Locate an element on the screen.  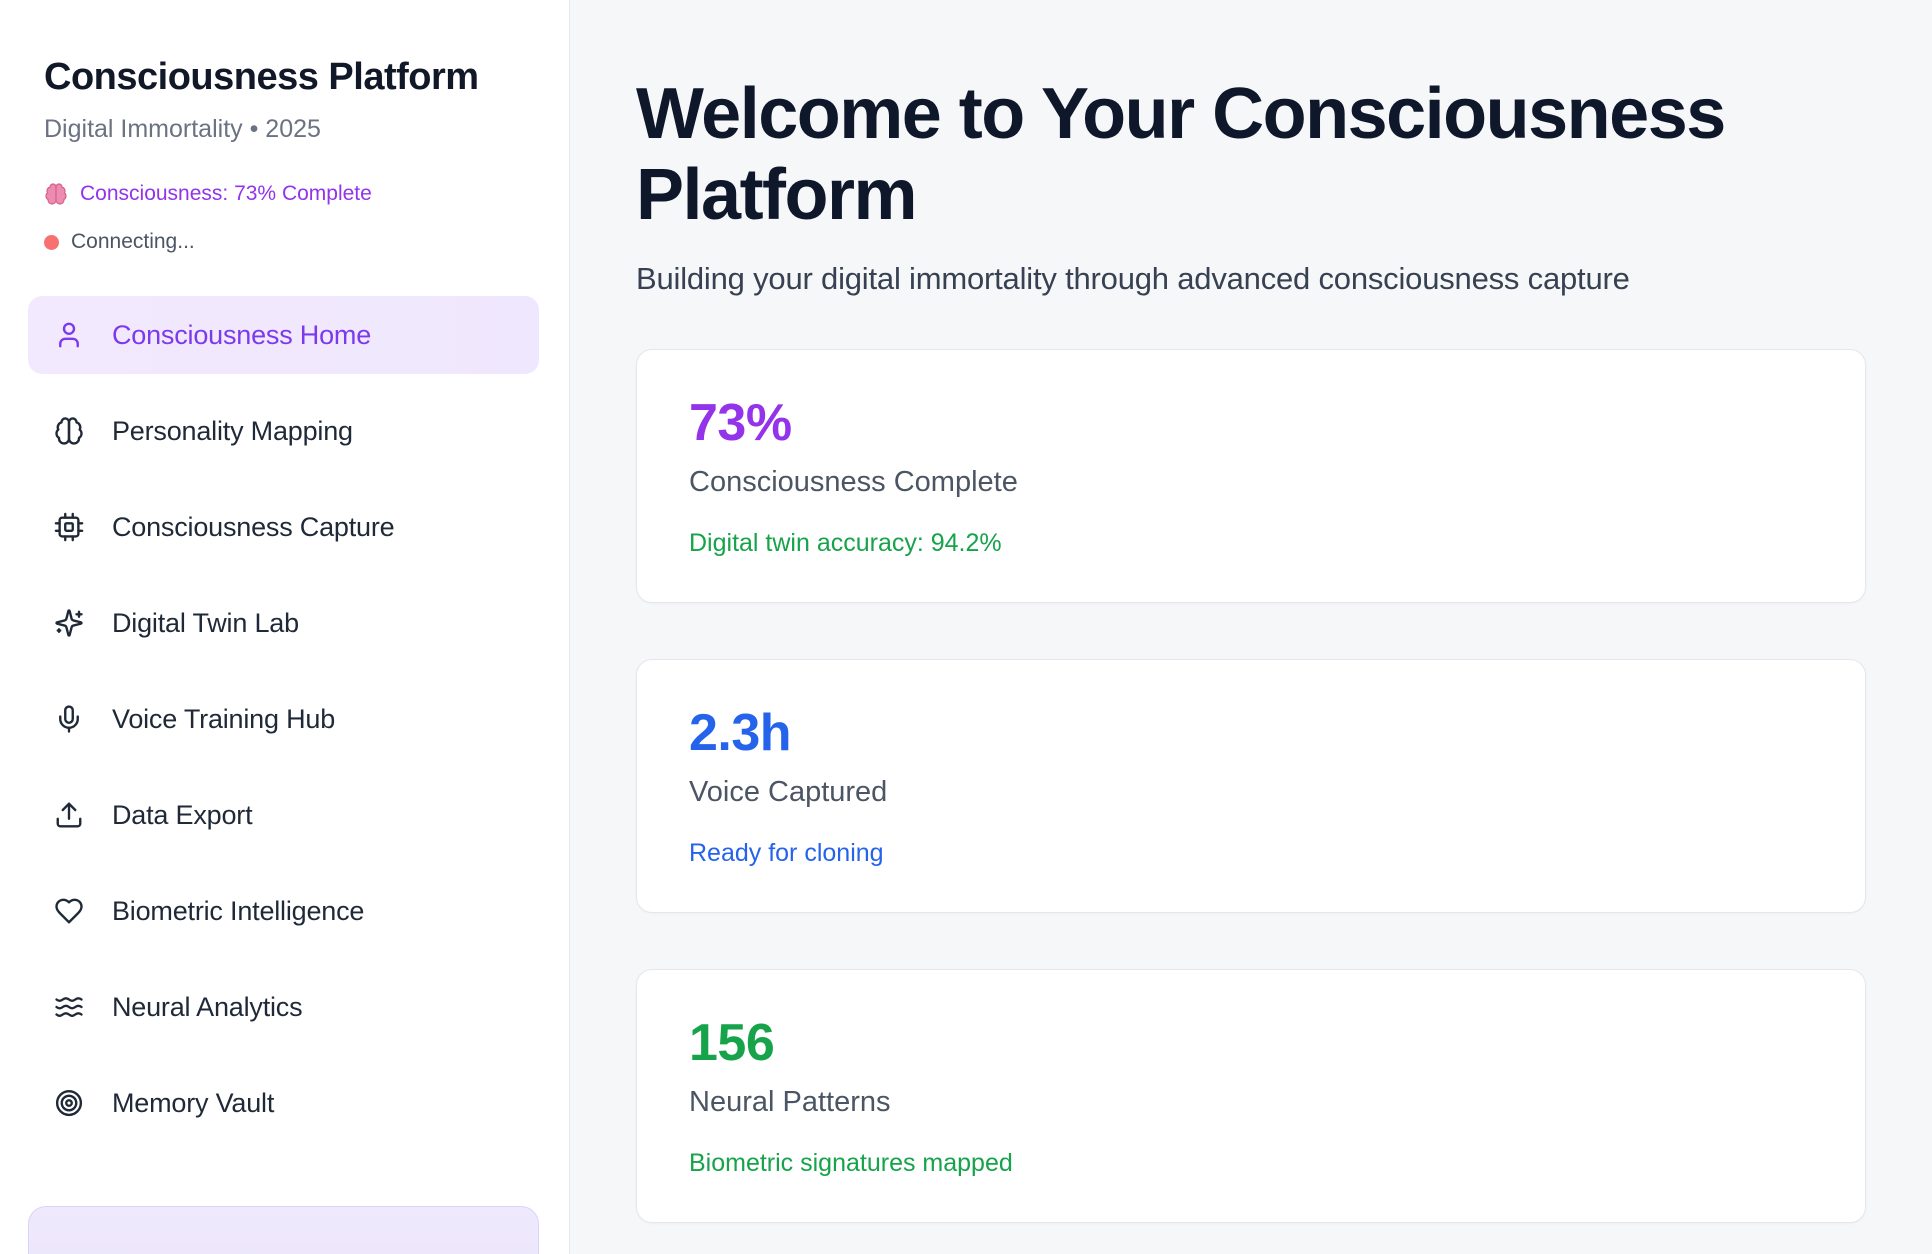
nav-item-label: Biometric Intelligence is located at coordinates (238, 910).